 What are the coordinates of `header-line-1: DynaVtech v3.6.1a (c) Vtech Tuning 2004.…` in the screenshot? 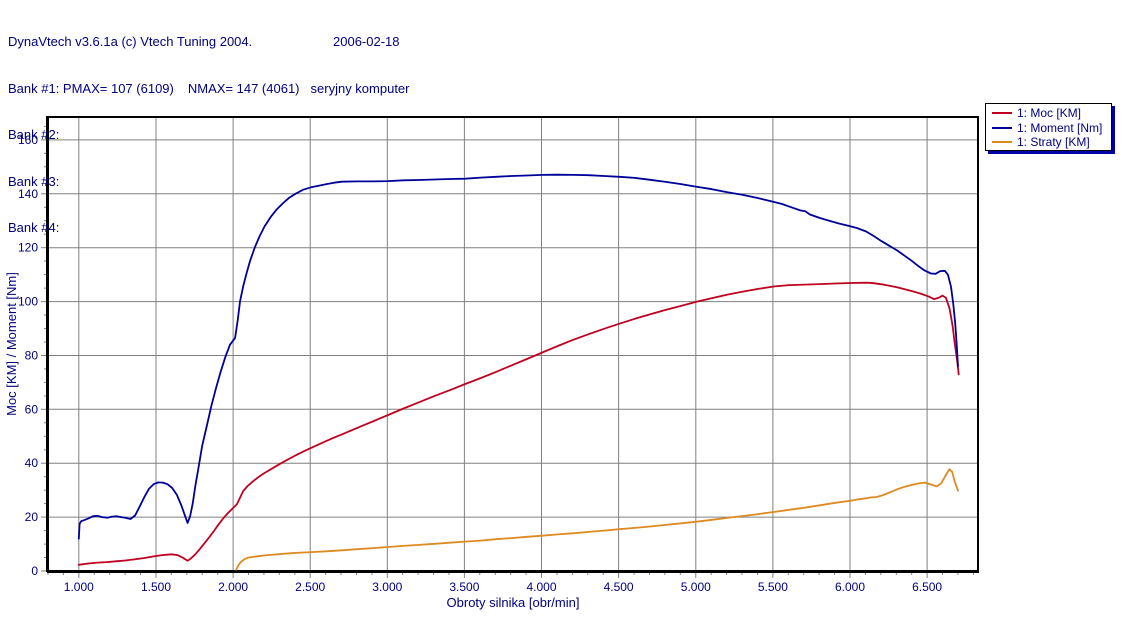 It's located at (209, 42).